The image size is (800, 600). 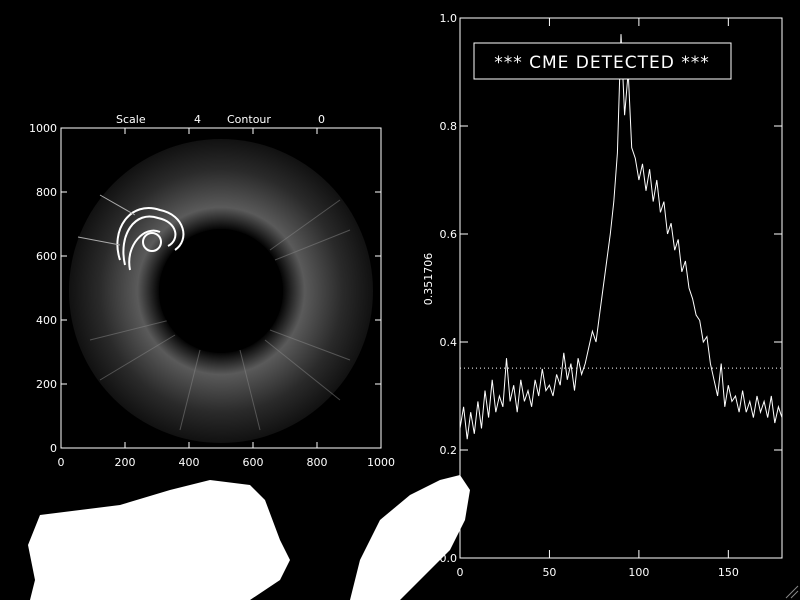 I want to click on corona-streamers, so click(x=220, y=315).